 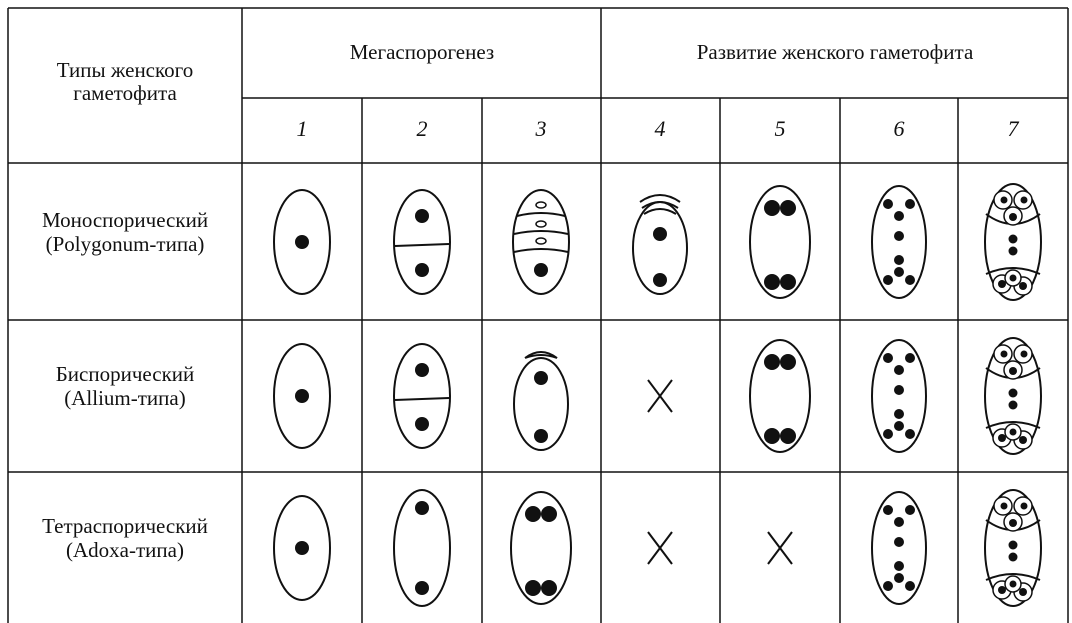 What do you see at coordinates (125, 220) in the screenshot?
I see `row-label: Моноспорический` at bounding box center [125, 220].